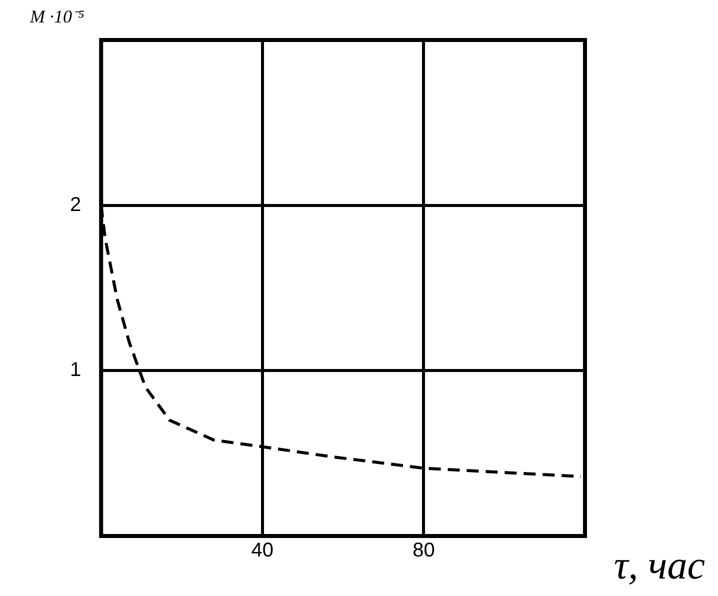 The width and height of the screenshot is (718, 596). I want to click on x-tick-label: 80, so click(423, 551).